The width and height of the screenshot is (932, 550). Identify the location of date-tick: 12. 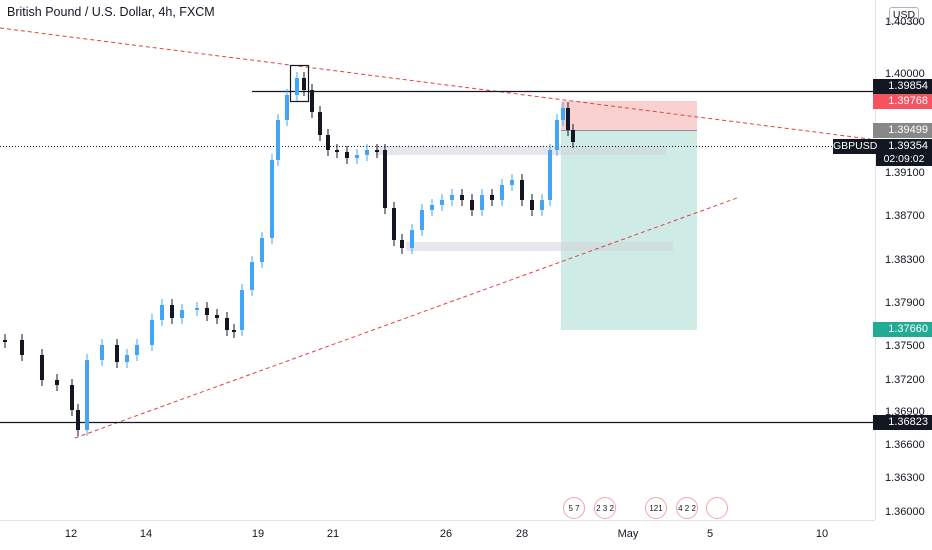
(71, 534).